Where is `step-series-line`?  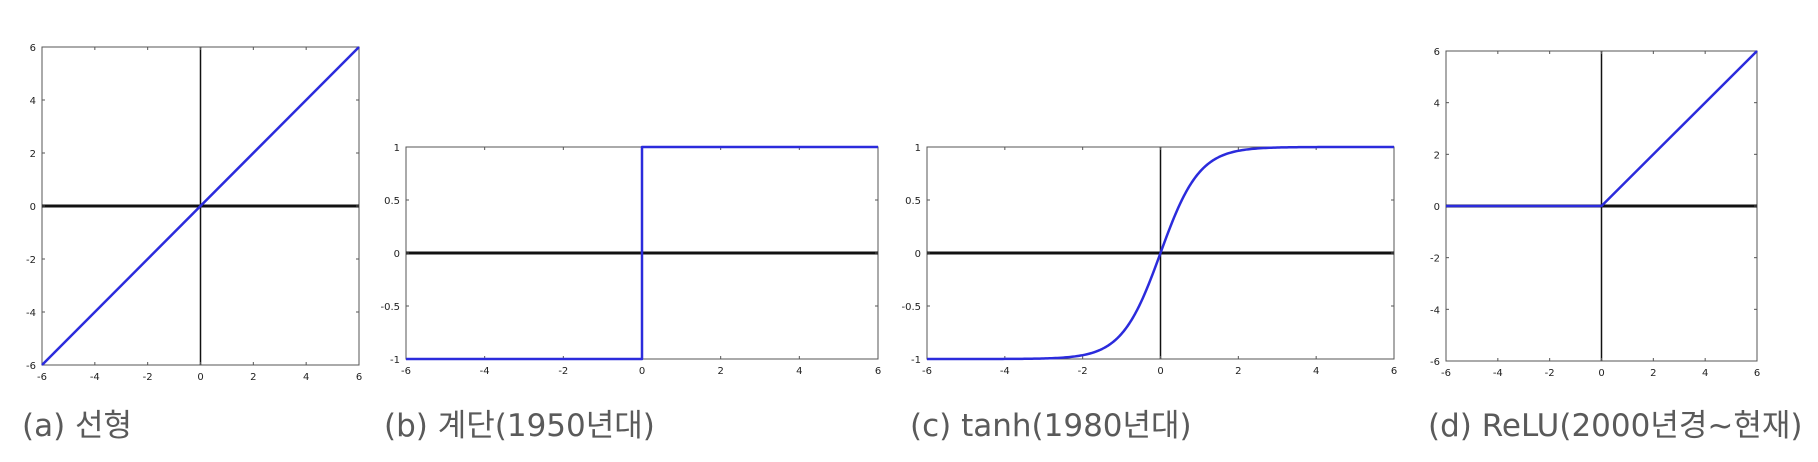
step-series-line is located at coordinates (642, 253).